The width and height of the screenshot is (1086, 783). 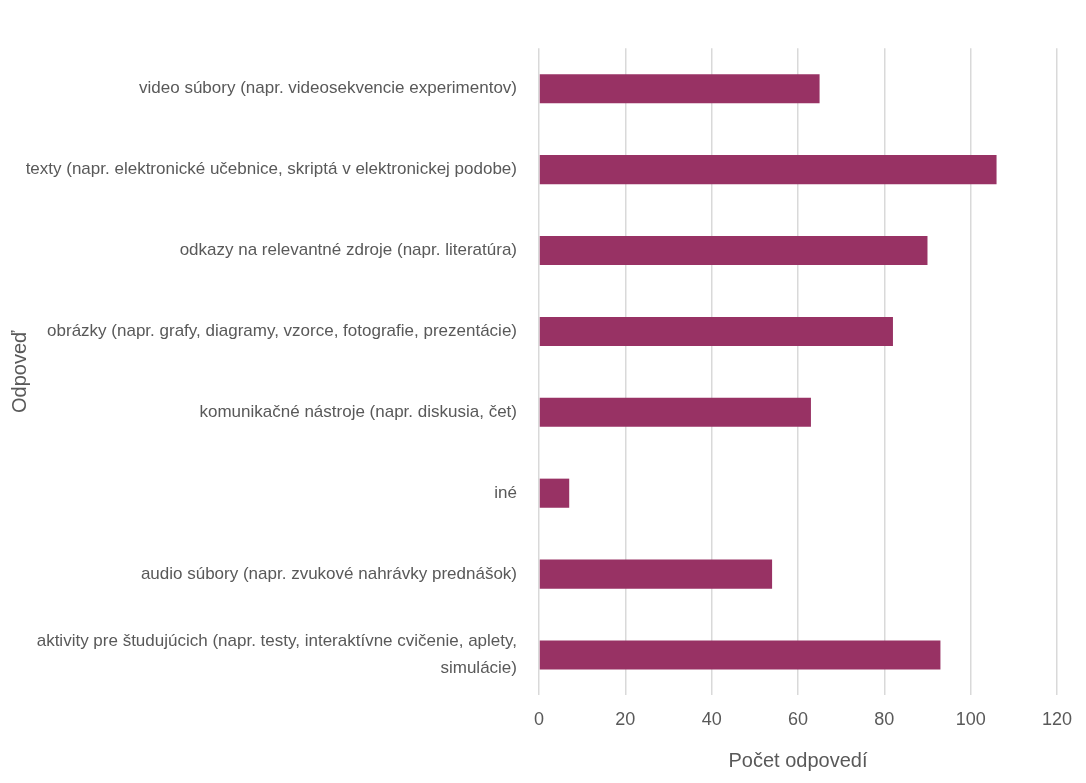 I want to click on x-axis-title: Počet odpovedí, so click(x=798, y=759).